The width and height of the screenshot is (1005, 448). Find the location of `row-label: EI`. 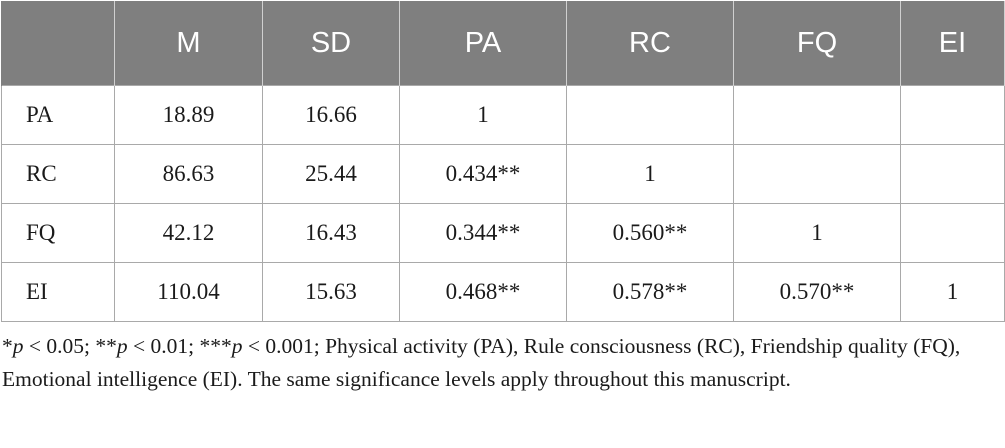

row-label: EI is located at coordinates (58, 292).